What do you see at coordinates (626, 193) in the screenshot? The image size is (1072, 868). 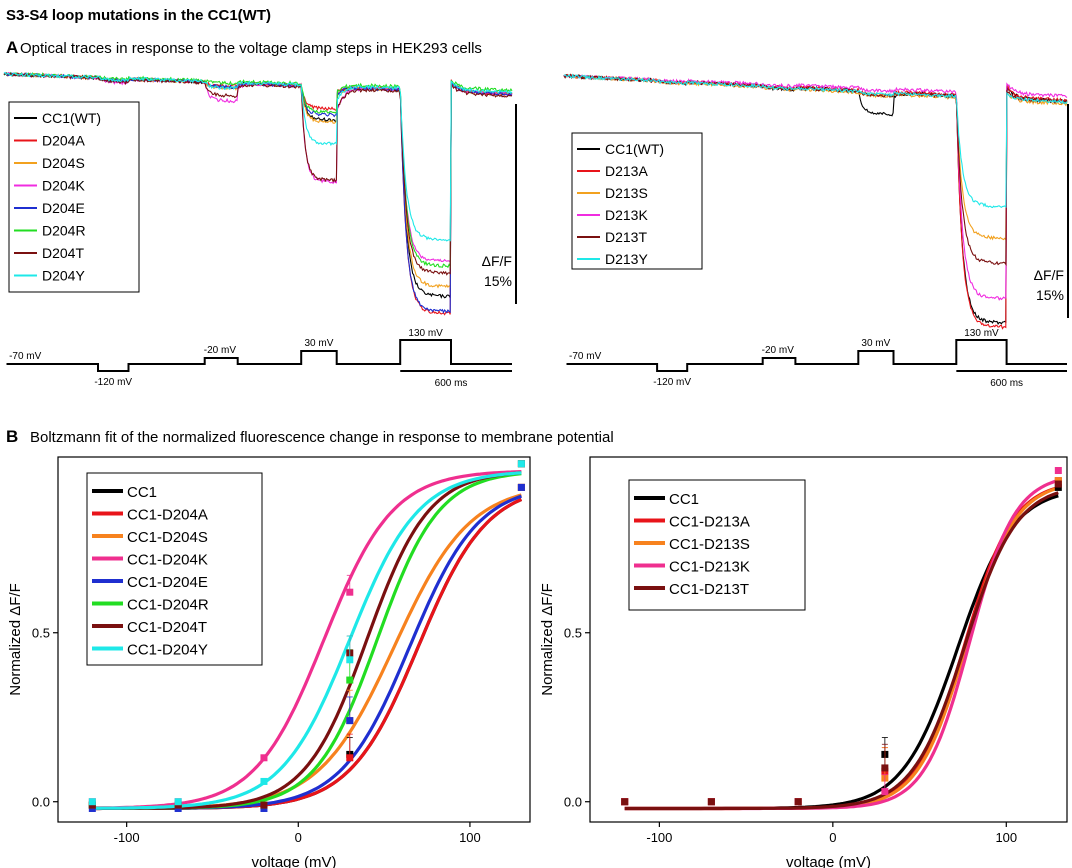 I see `right-legend-label: D213S` at bounding box center [626, 193].